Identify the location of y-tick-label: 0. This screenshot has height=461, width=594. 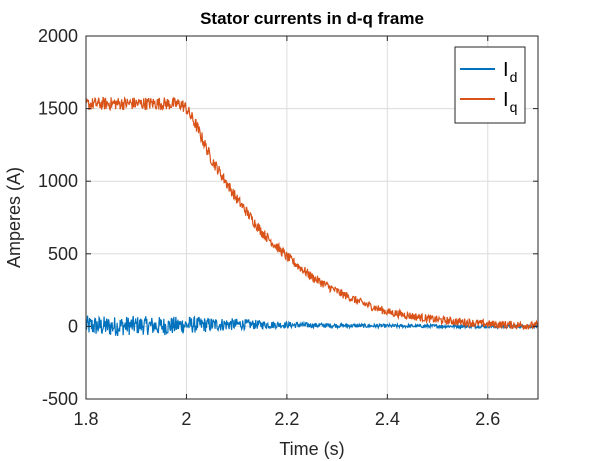
(73, 326).